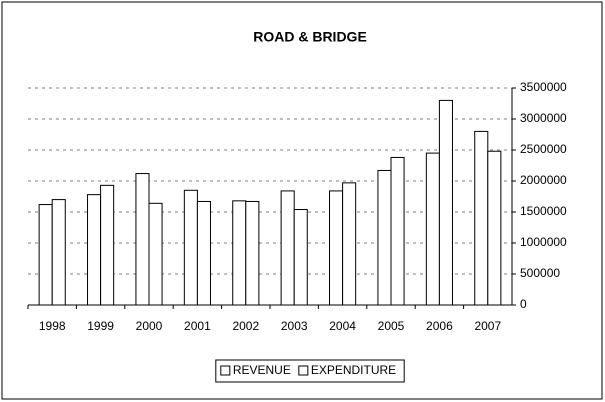  What do you see at coordinates (310, 37) in the screenshot?
I see `chart-title: ROAD & BRIDGE` at bounding box center [310, 37].